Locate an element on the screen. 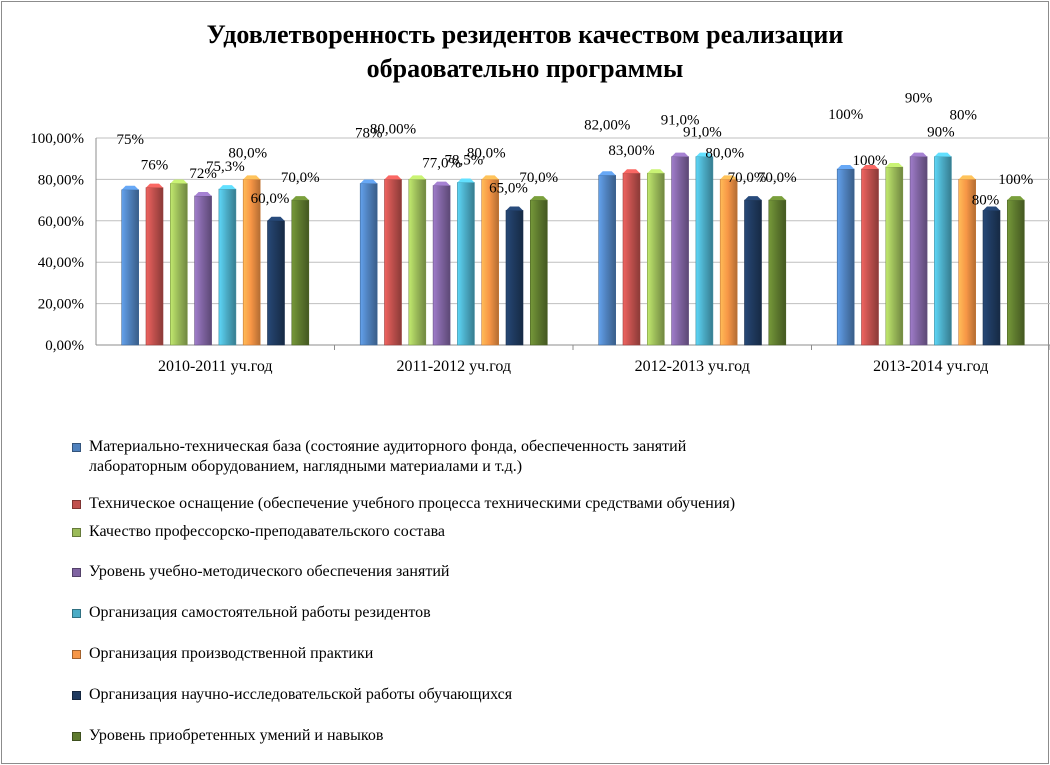 The image size is (1050, 765). y-tick-label: 0,00% is located at coordinates (64, 346).